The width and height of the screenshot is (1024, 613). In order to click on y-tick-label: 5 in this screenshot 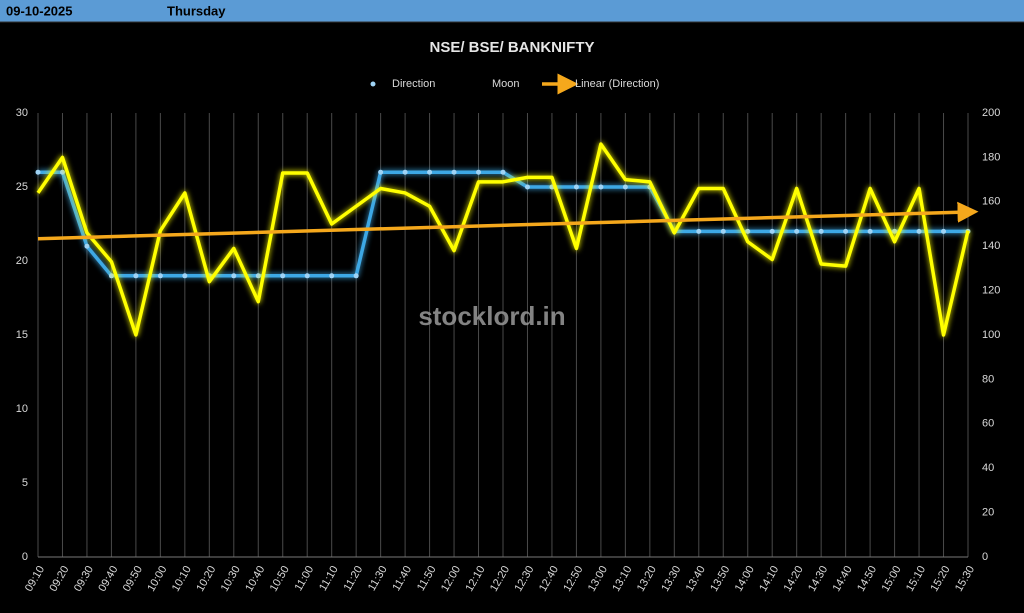, I will do `click(25, 483)`.